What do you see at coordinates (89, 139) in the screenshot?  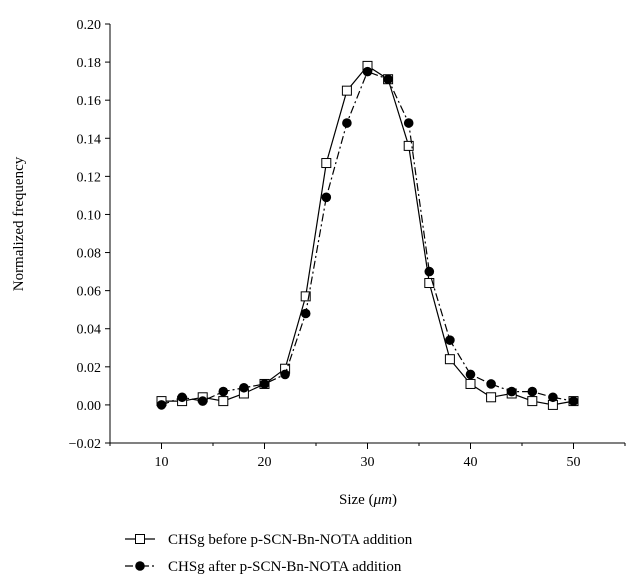 I see `y-tick-label: 0.14` at bounding box center [89, 139].